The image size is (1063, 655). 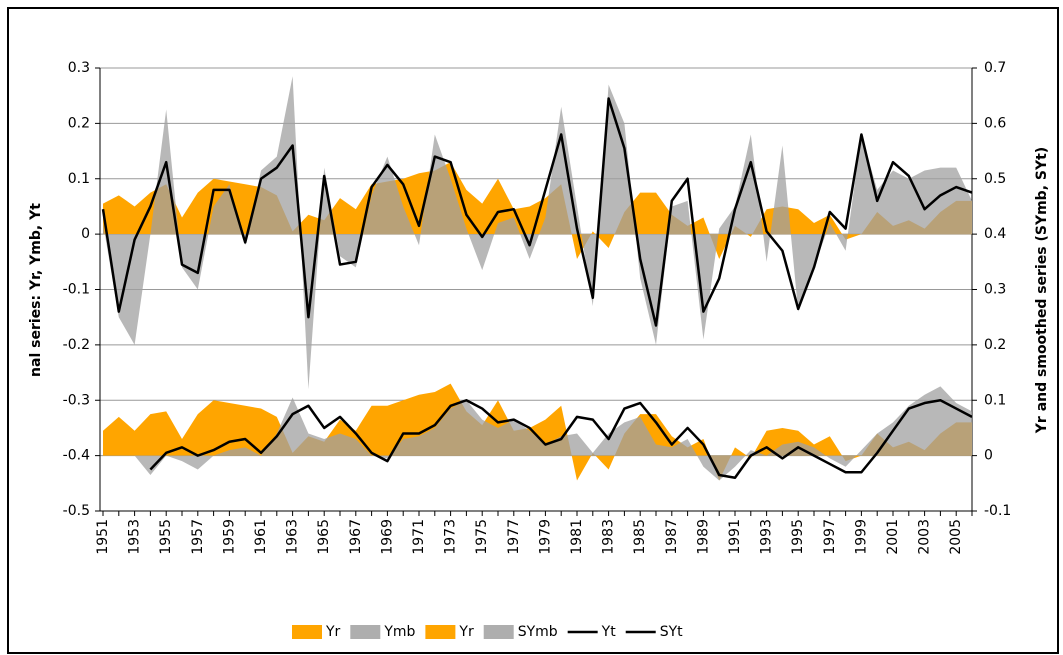 I want to click on y-tick-label: 0.1, so click(x=79, y=179).